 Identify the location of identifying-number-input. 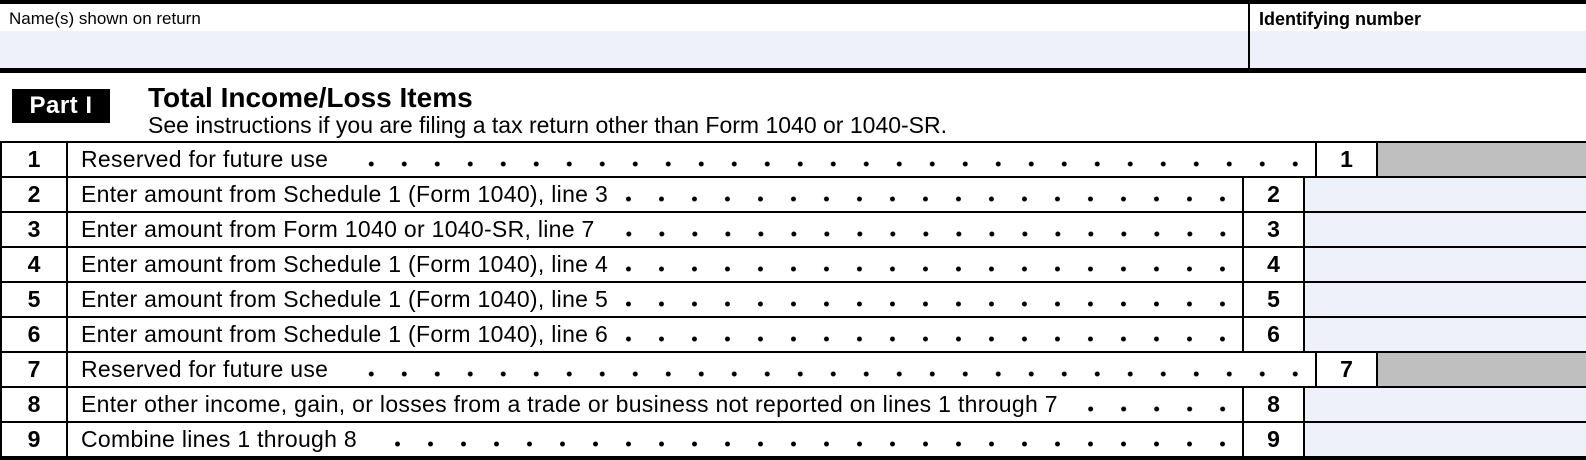
(1418, 49).